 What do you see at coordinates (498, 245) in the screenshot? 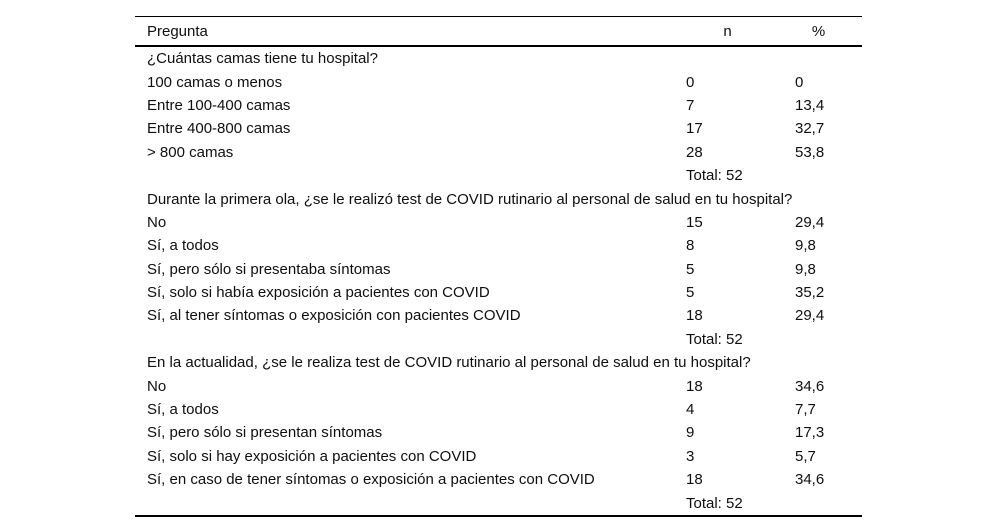
I see `answer-row: Sí, a todos 8 9,8` at bounding box center [498, 245].